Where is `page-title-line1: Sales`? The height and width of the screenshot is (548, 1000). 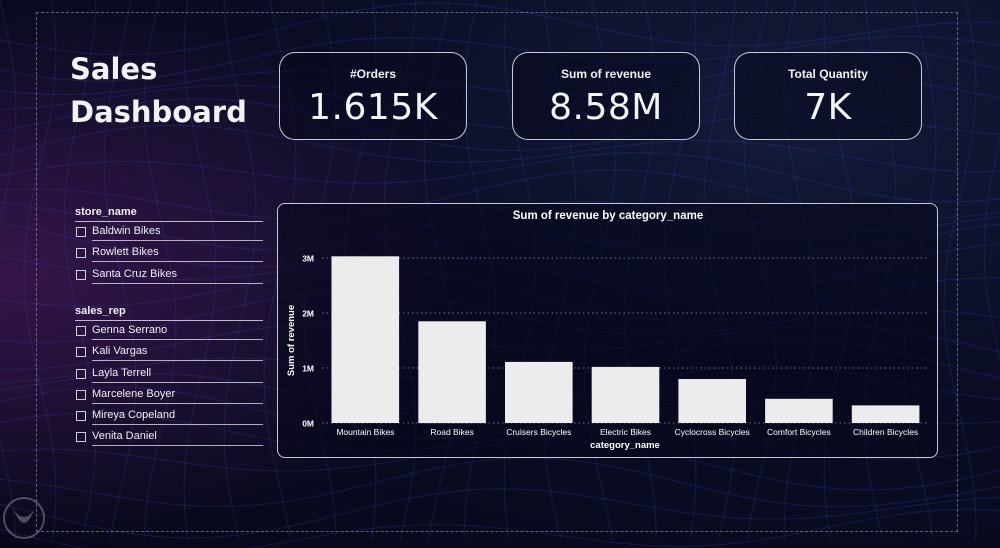 page-title-line1: Sales is located at coordinates (114, 69).